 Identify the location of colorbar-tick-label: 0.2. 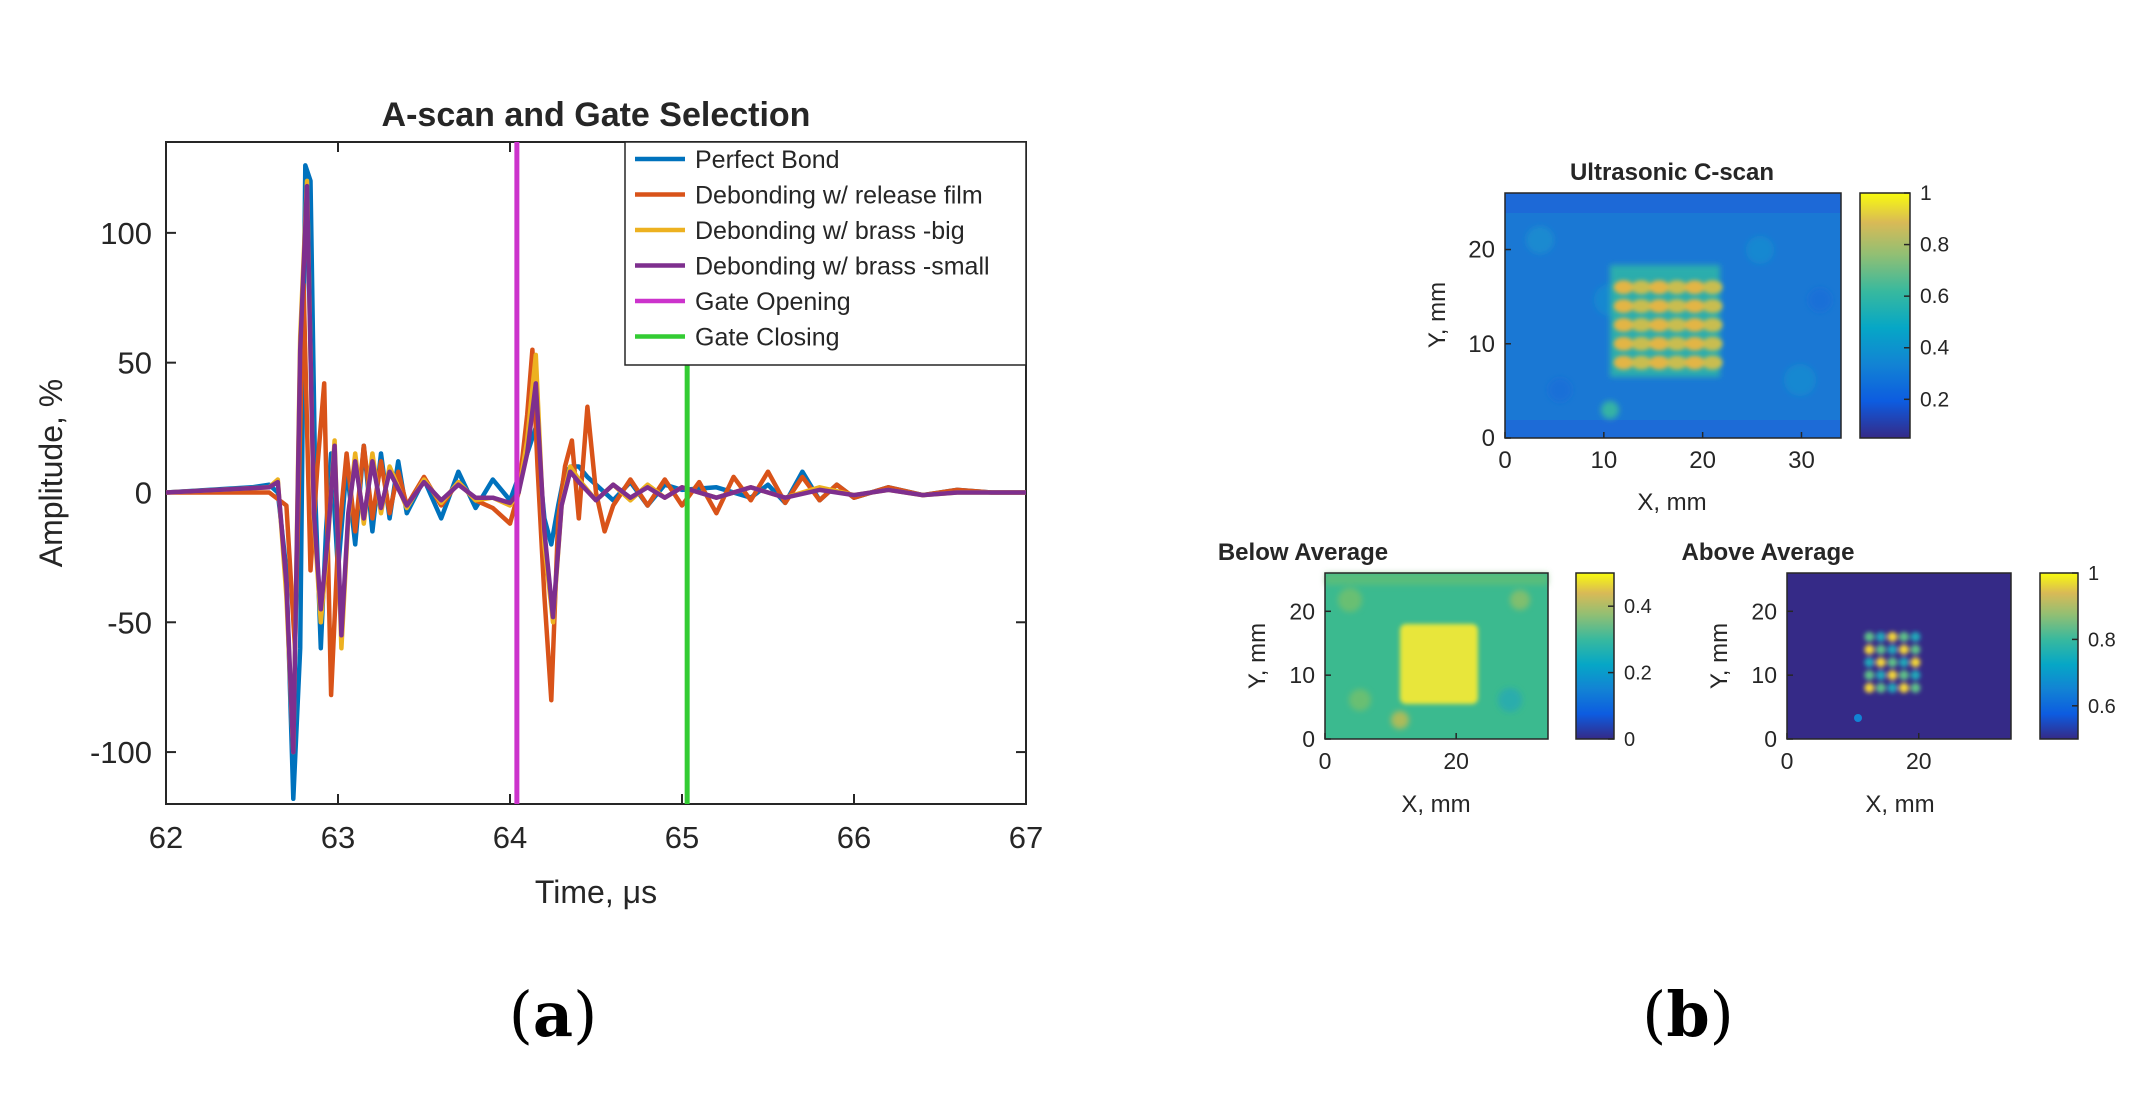
(1638, 674).